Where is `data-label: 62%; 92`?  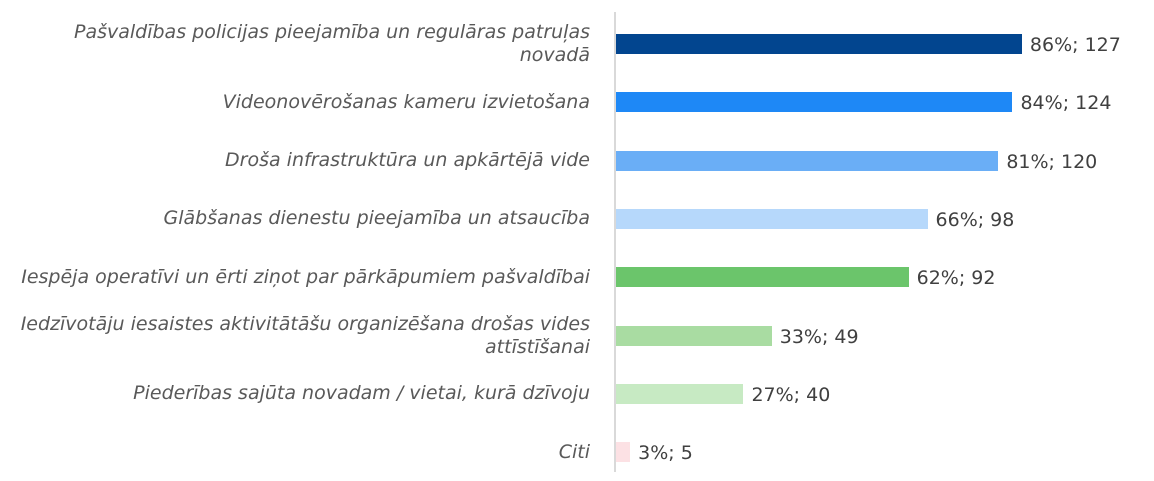 data-label: 62%; 92 is located at coordinates (956, 278).